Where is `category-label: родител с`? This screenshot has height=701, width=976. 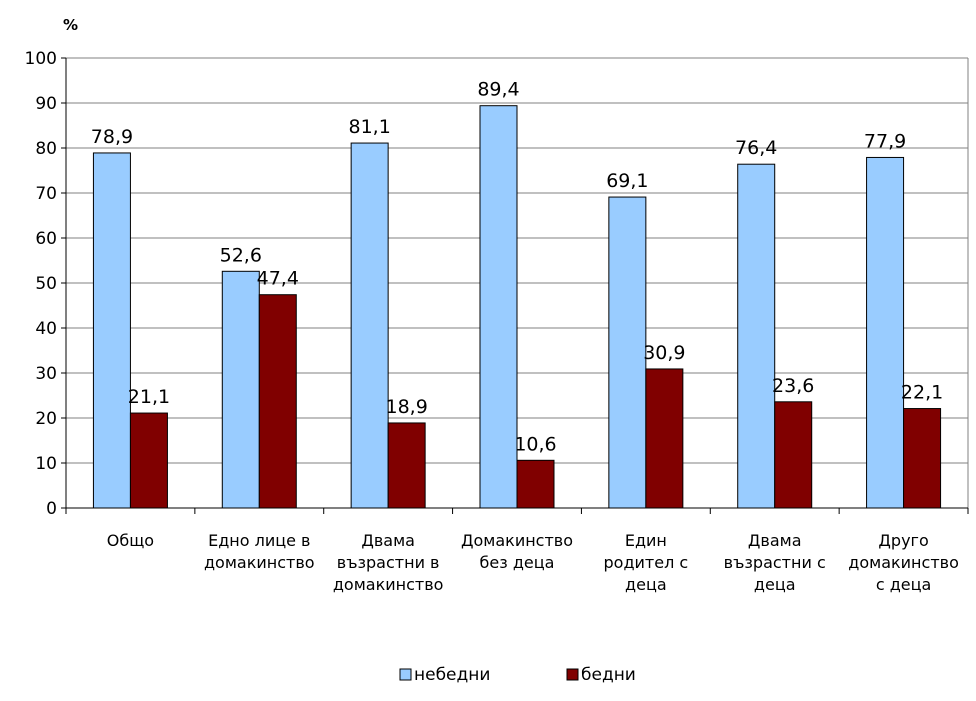 category-label: родител с is located at coordinates (646, 562).